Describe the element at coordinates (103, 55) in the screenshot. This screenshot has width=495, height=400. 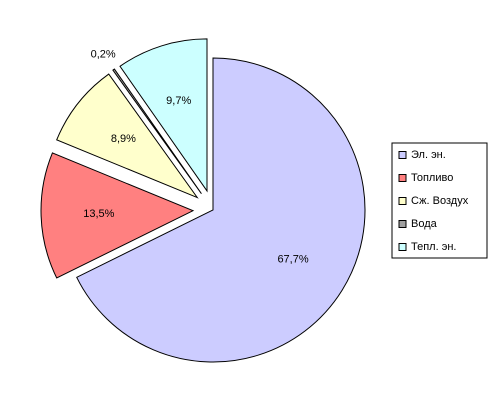
I see `data-label: 0,2%` at that location.